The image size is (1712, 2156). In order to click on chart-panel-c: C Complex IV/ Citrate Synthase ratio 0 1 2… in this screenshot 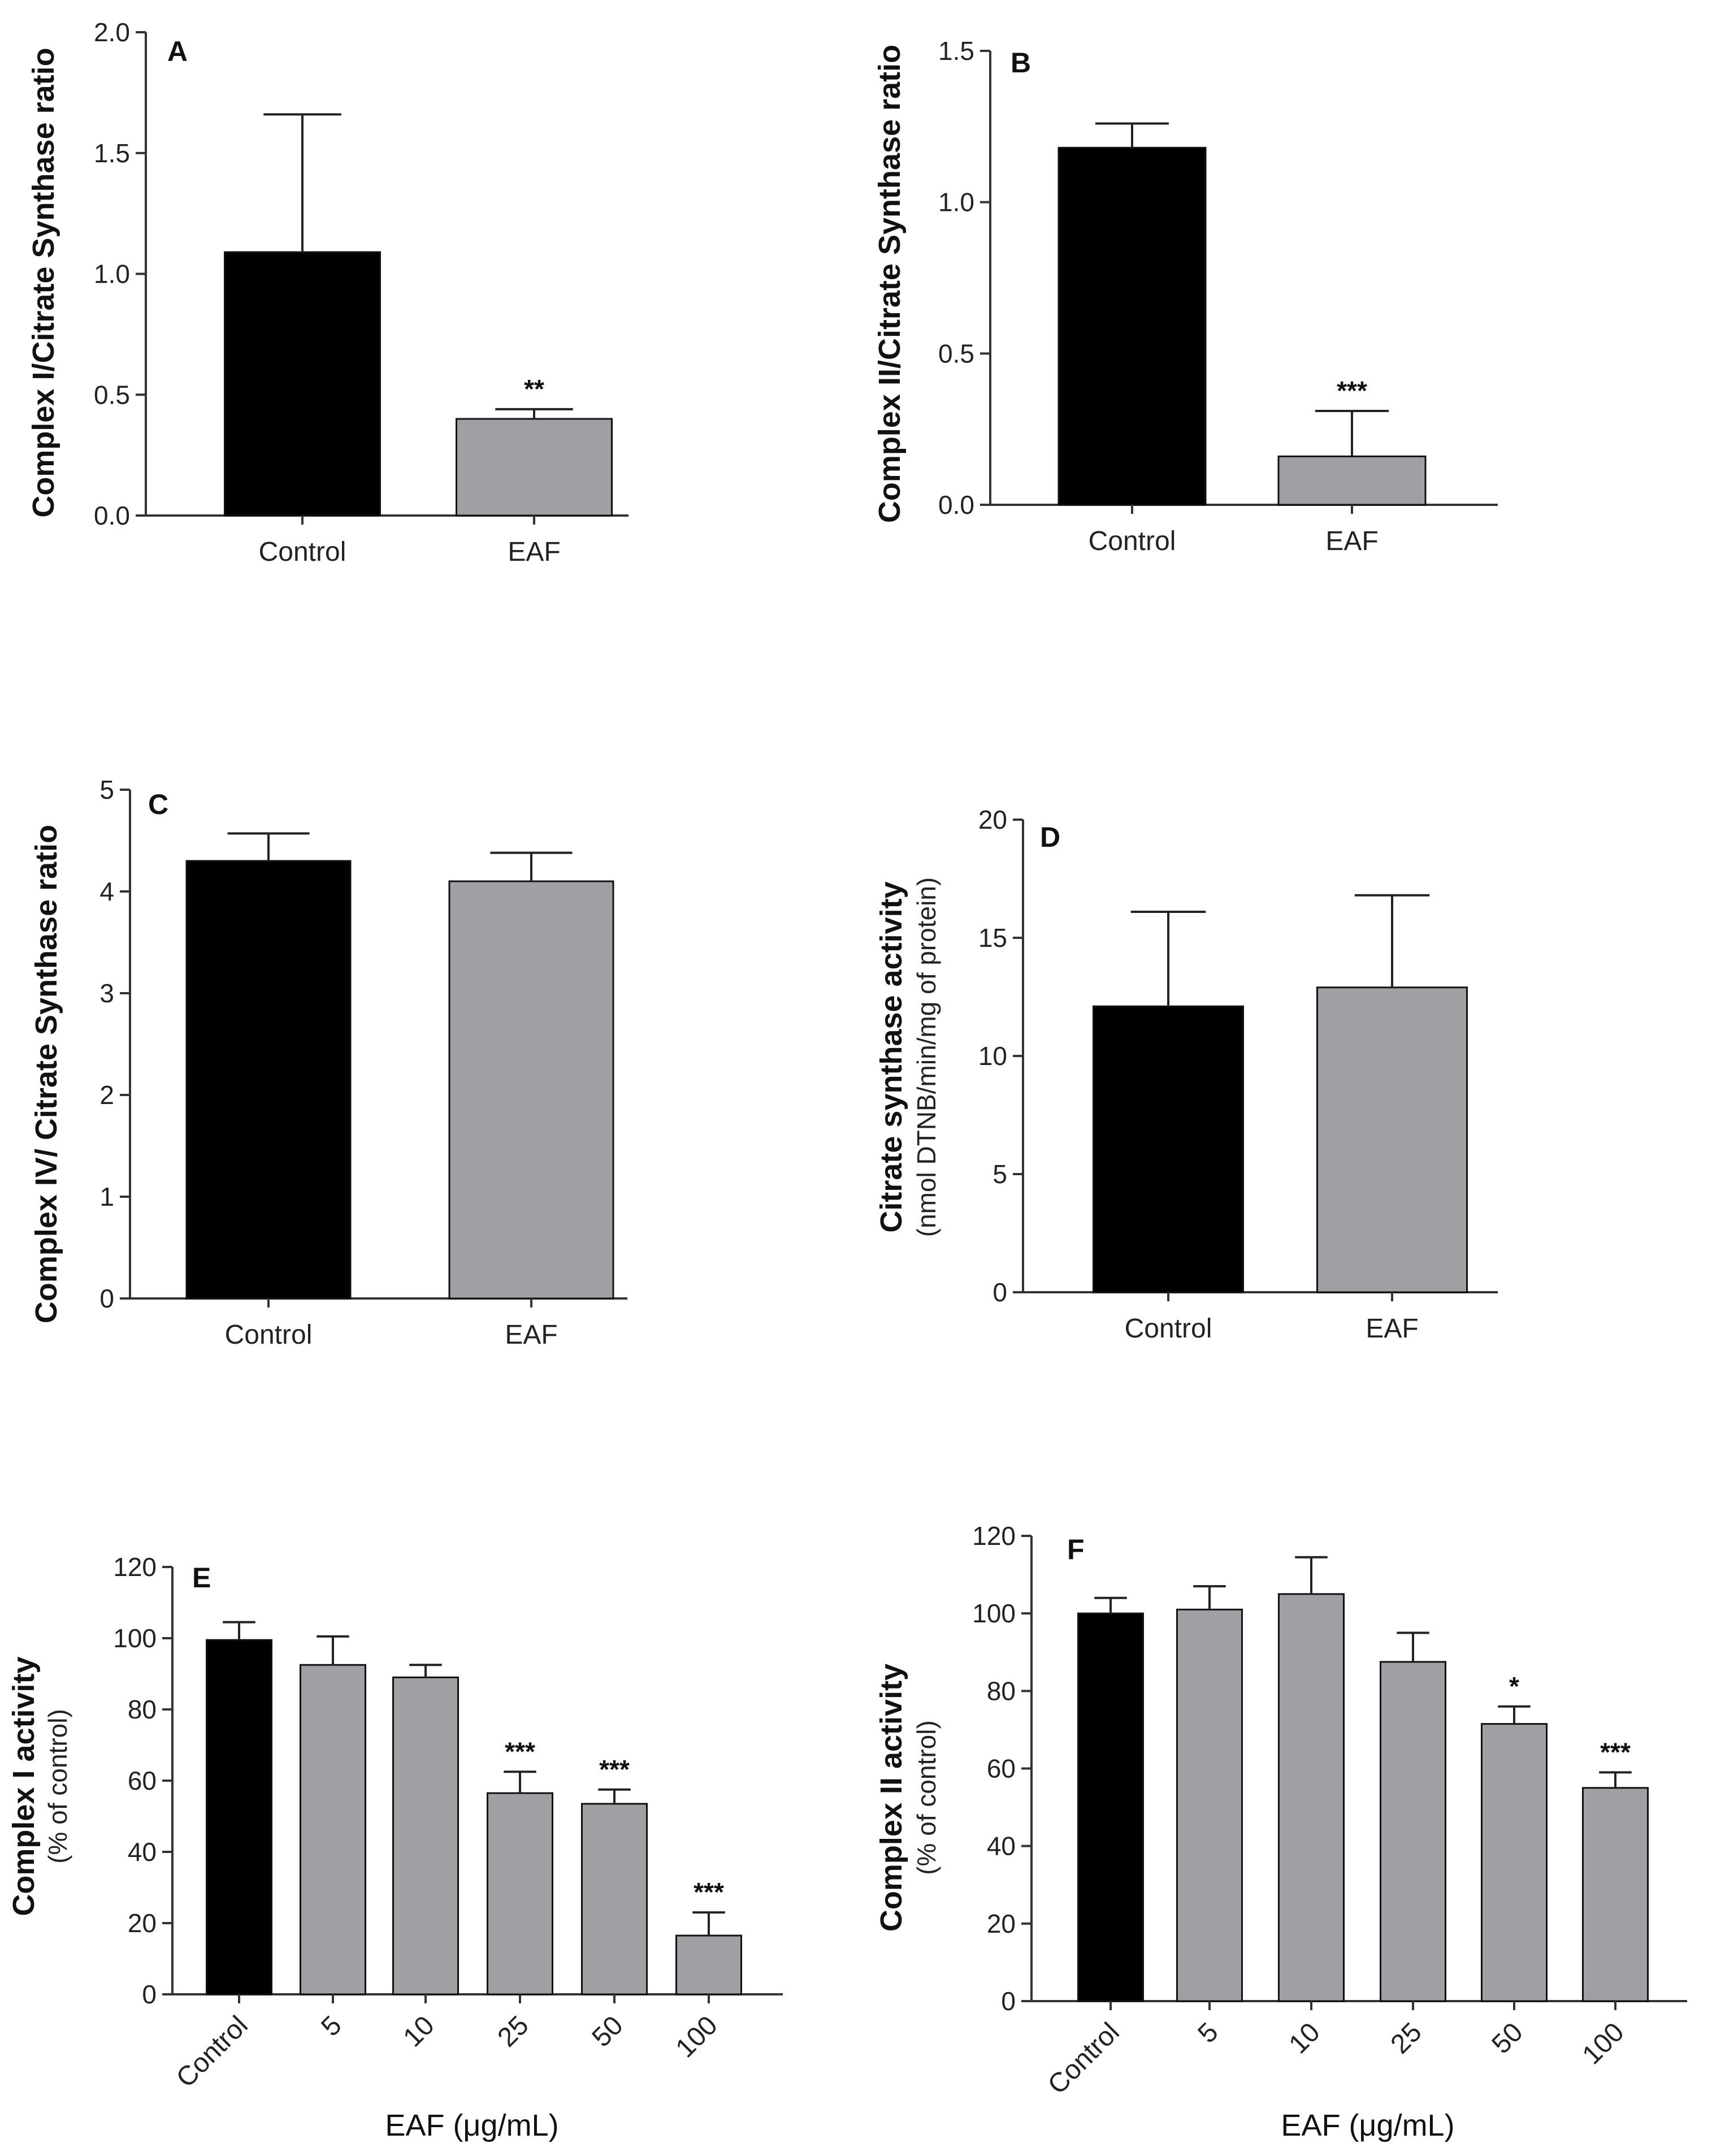, I will do `click(328, 1062)`.